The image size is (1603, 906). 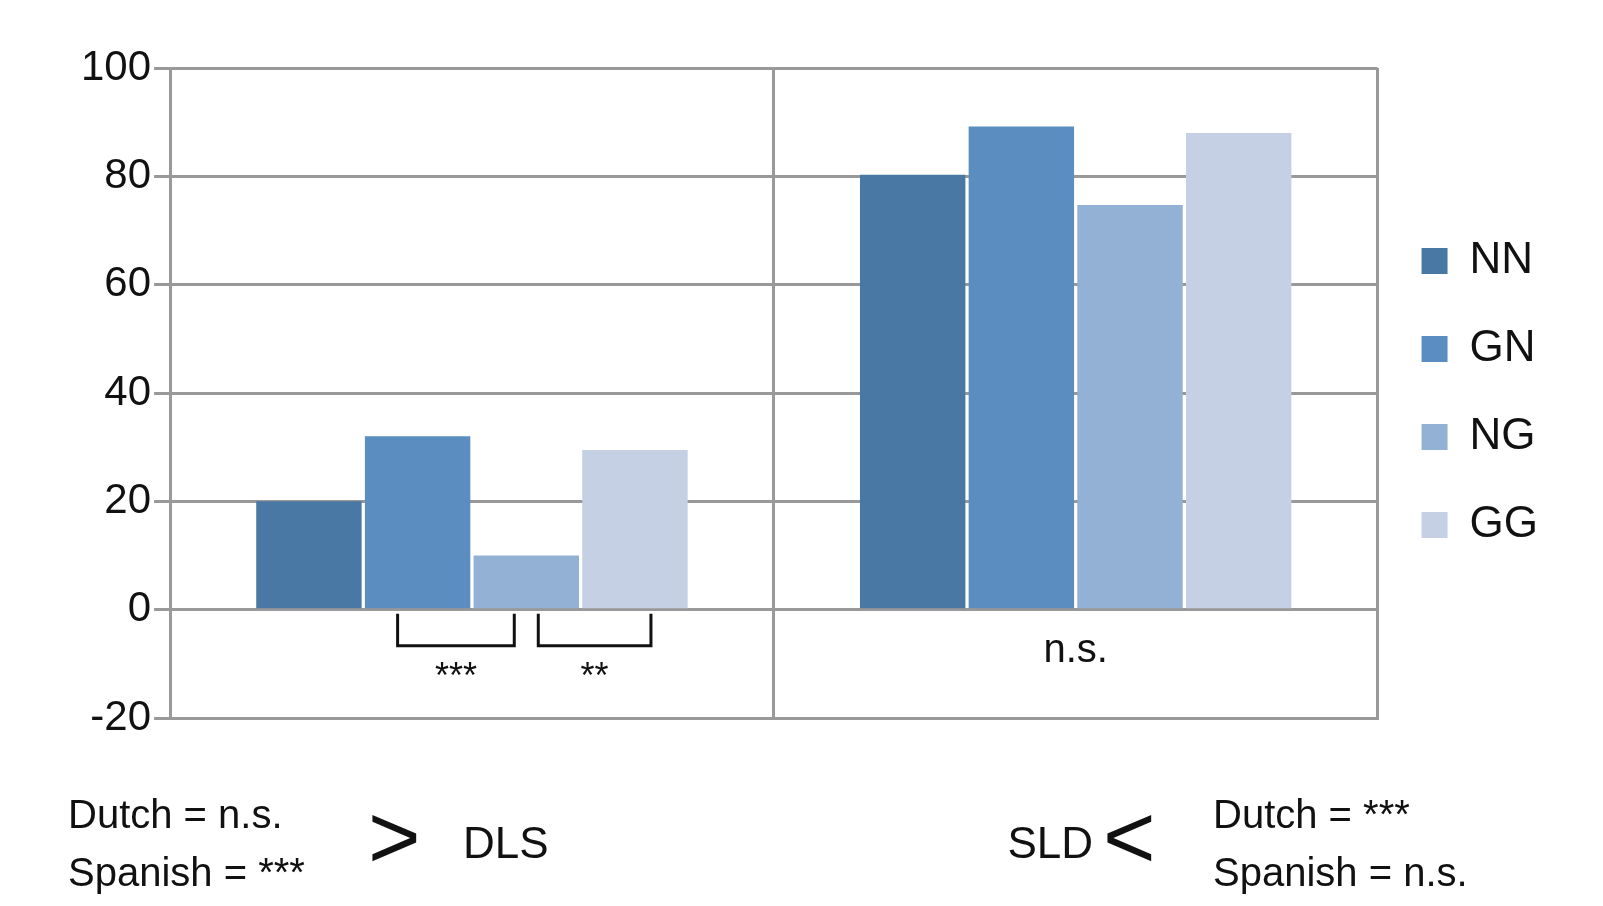 I want to click on text: SLD, so click(x=1050, y=842).